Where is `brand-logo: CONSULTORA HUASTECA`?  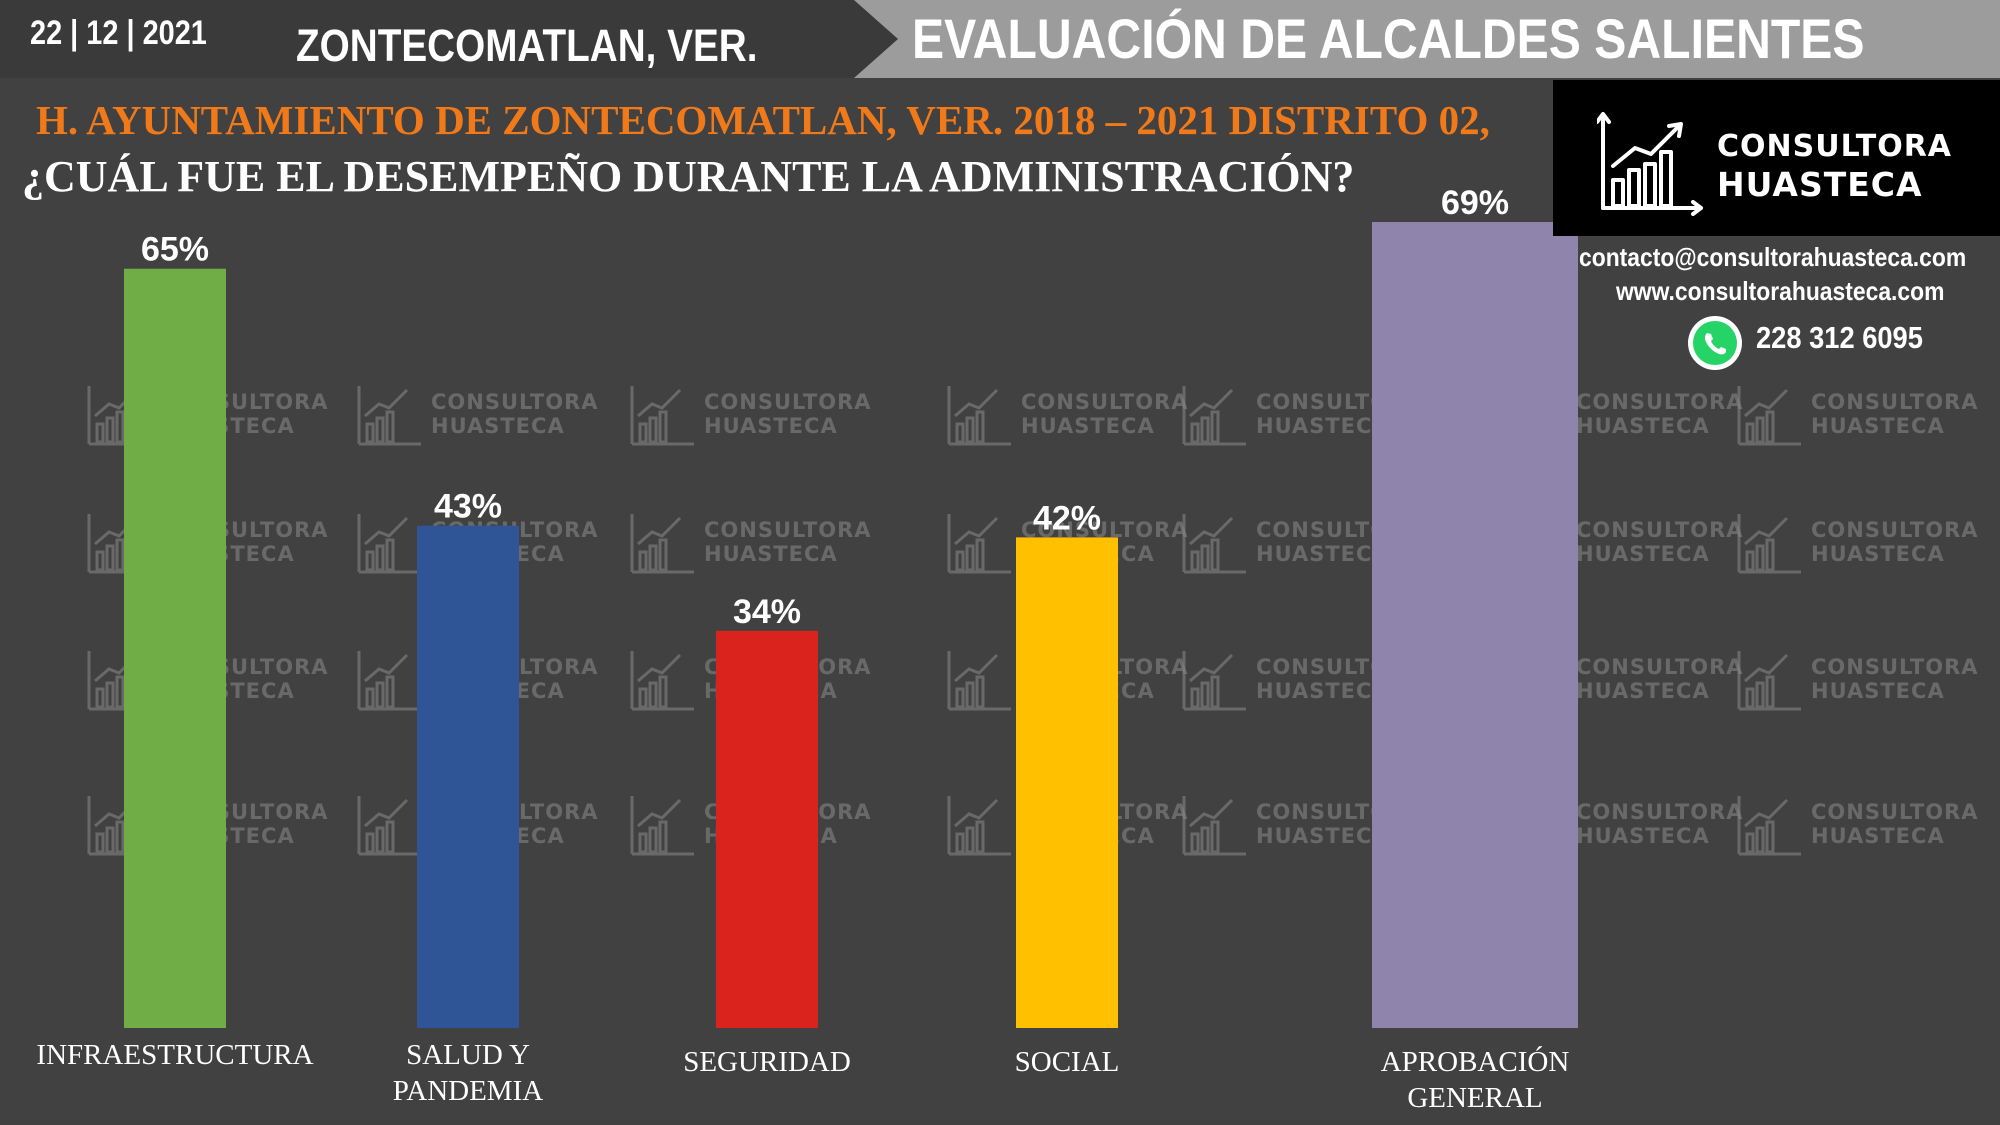
brand-logo: CONSULTORA HUASTECA is located at coordinates (1776, 158).